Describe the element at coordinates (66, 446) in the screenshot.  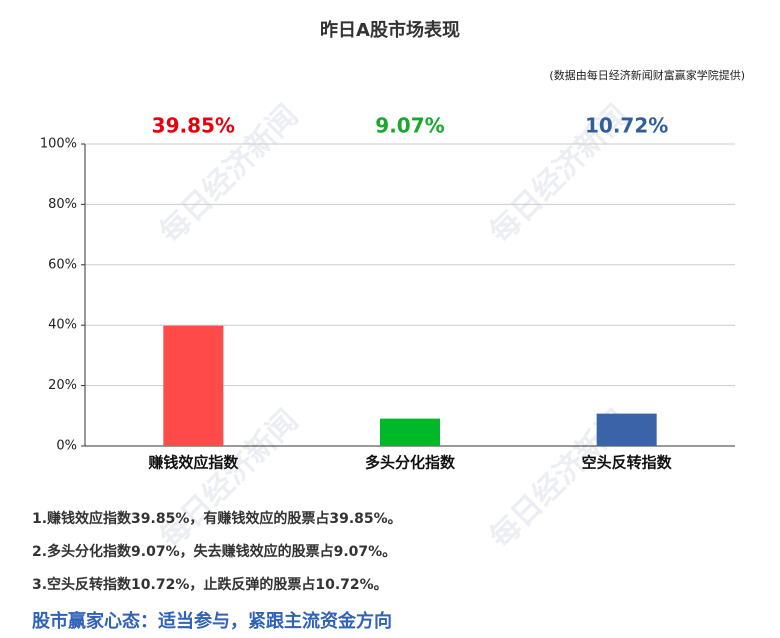
I see `y-tick-label: 0%` at that location.